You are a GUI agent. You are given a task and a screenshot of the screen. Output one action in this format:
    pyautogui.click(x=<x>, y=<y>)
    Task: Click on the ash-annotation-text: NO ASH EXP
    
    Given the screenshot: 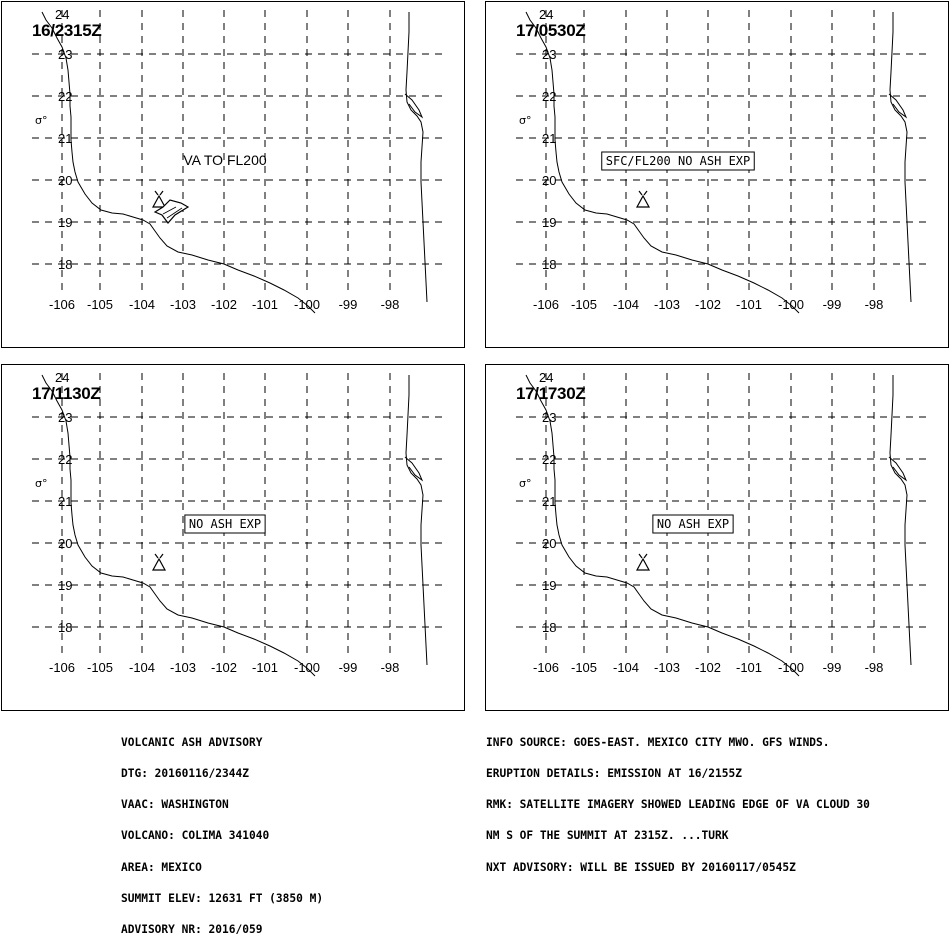 What is the action you would take?
    pyautogui.click(x=225, y=524)
    